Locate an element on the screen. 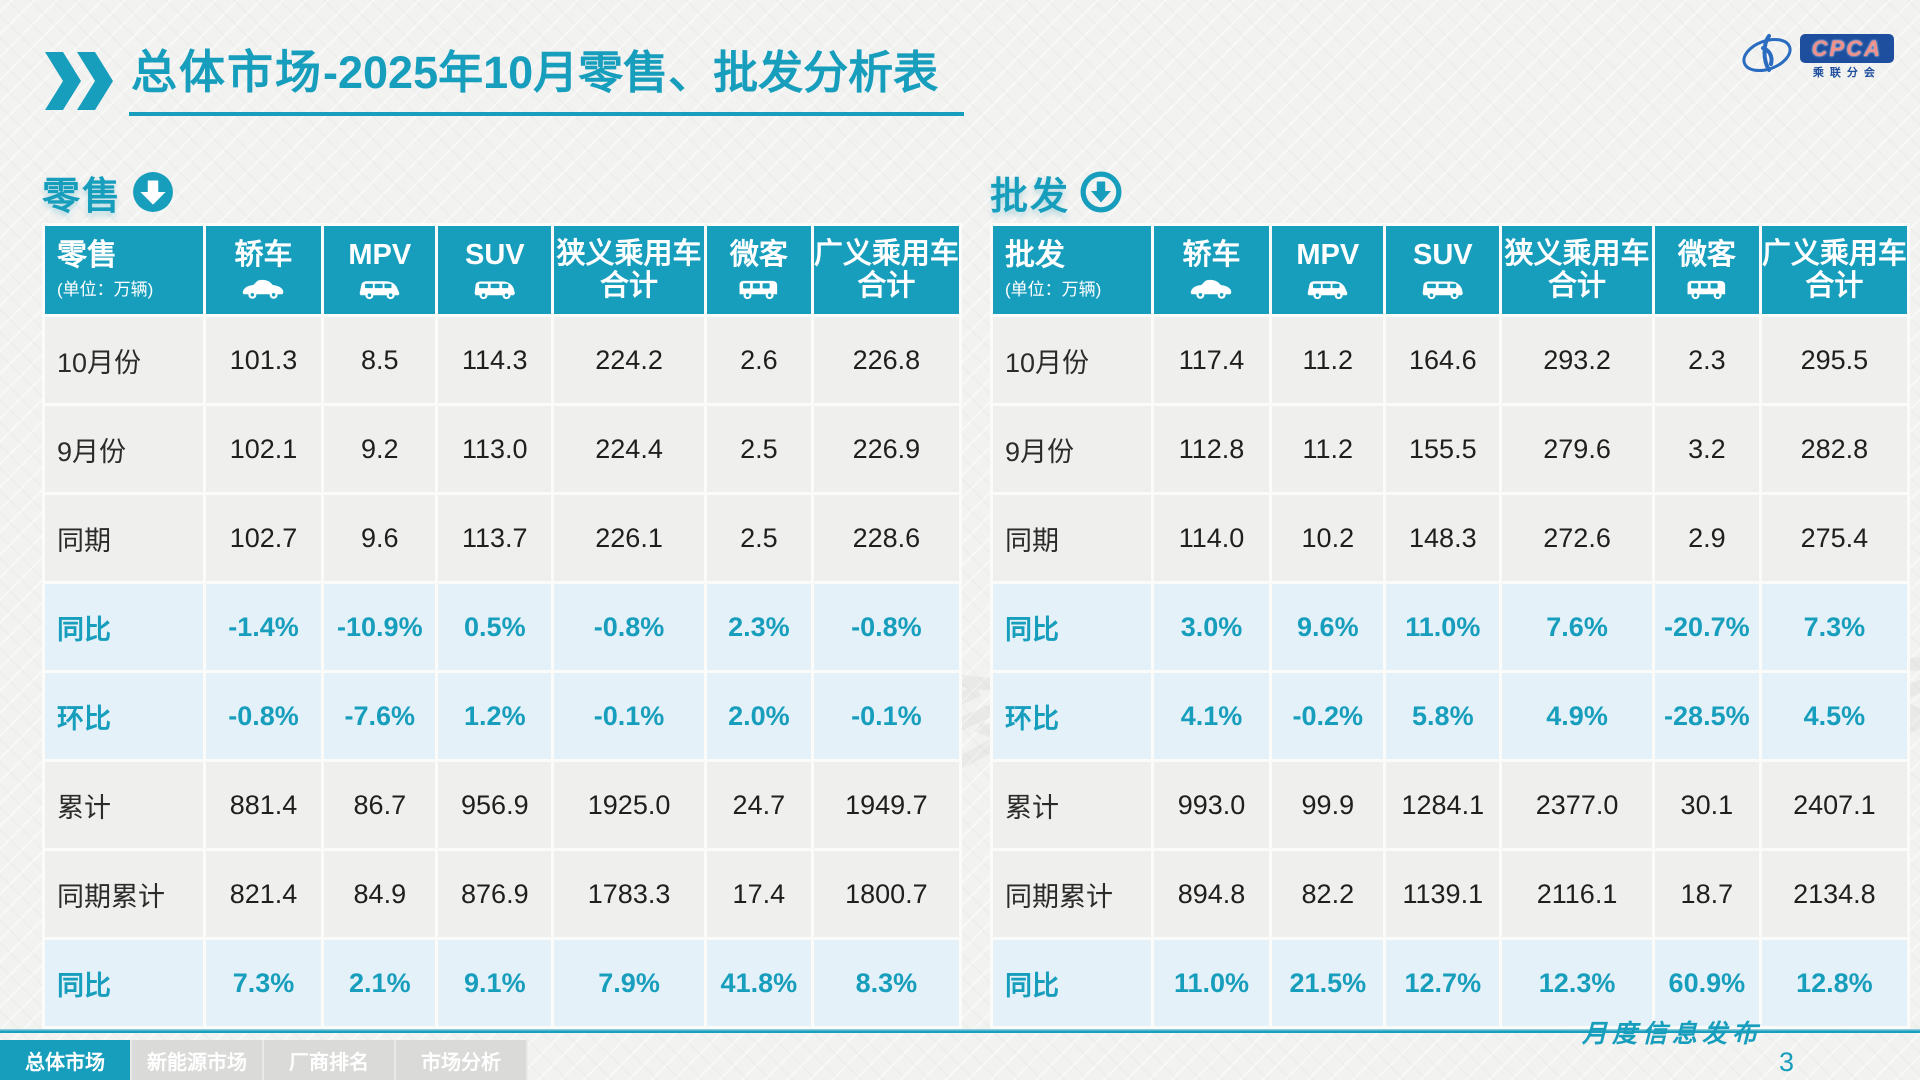 The image size is (1920, 1080). column-header: MPV is located at coordinates (380, 270).